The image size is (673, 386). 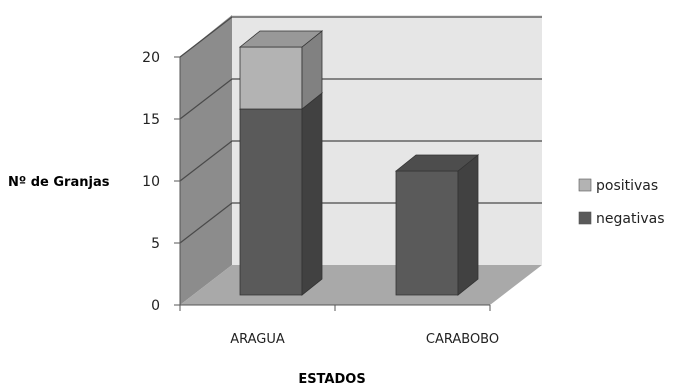 I want to click on y-axis-label: Nº de Granjas, so click(x=59, y=182).